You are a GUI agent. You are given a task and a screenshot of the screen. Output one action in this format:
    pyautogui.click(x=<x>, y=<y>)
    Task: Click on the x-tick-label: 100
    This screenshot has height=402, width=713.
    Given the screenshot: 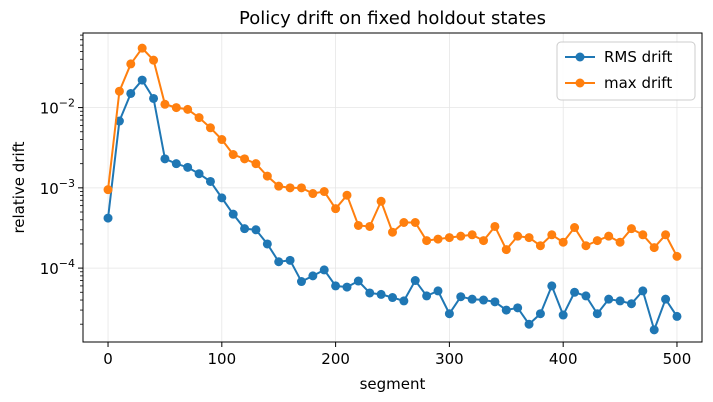 What is the action you would take?
    pyautogui.click(x=221, y=359)
    